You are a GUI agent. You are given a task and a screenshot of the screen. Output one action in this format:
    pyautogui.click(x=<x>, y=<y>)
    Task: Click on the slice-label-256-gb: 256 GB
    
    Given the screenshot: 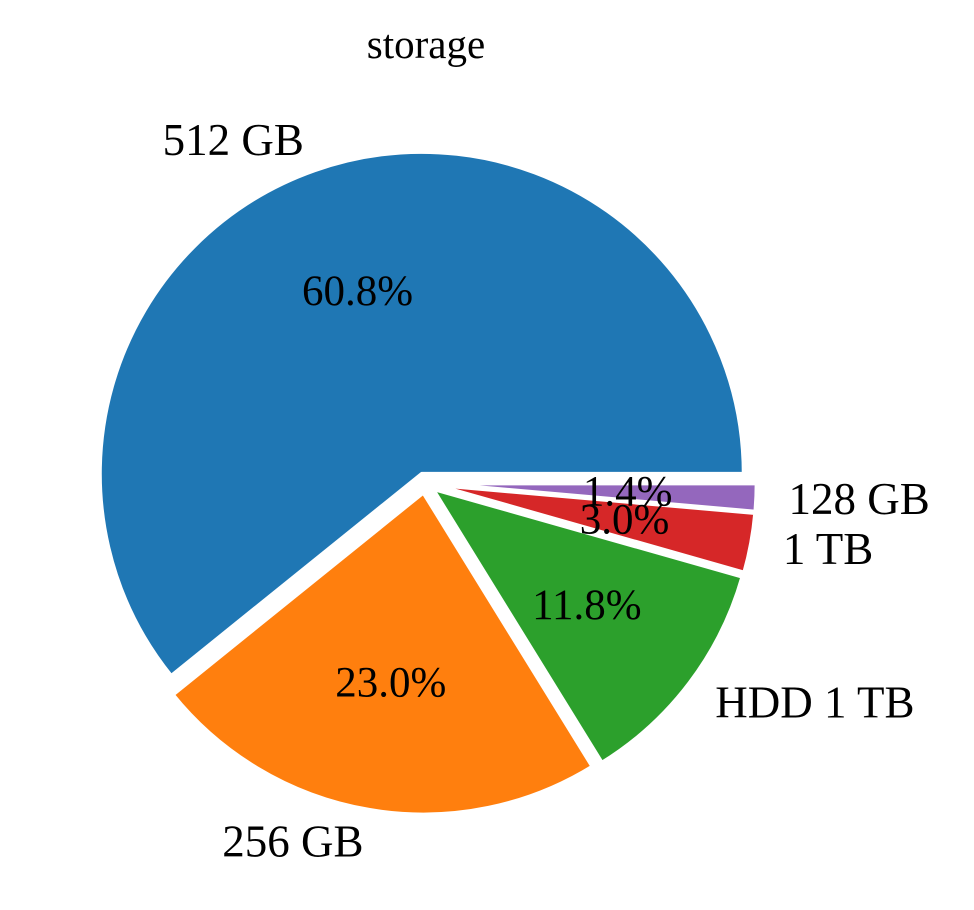 What is the action you would take?
    pyautogui.click(x=292, y=842)
    